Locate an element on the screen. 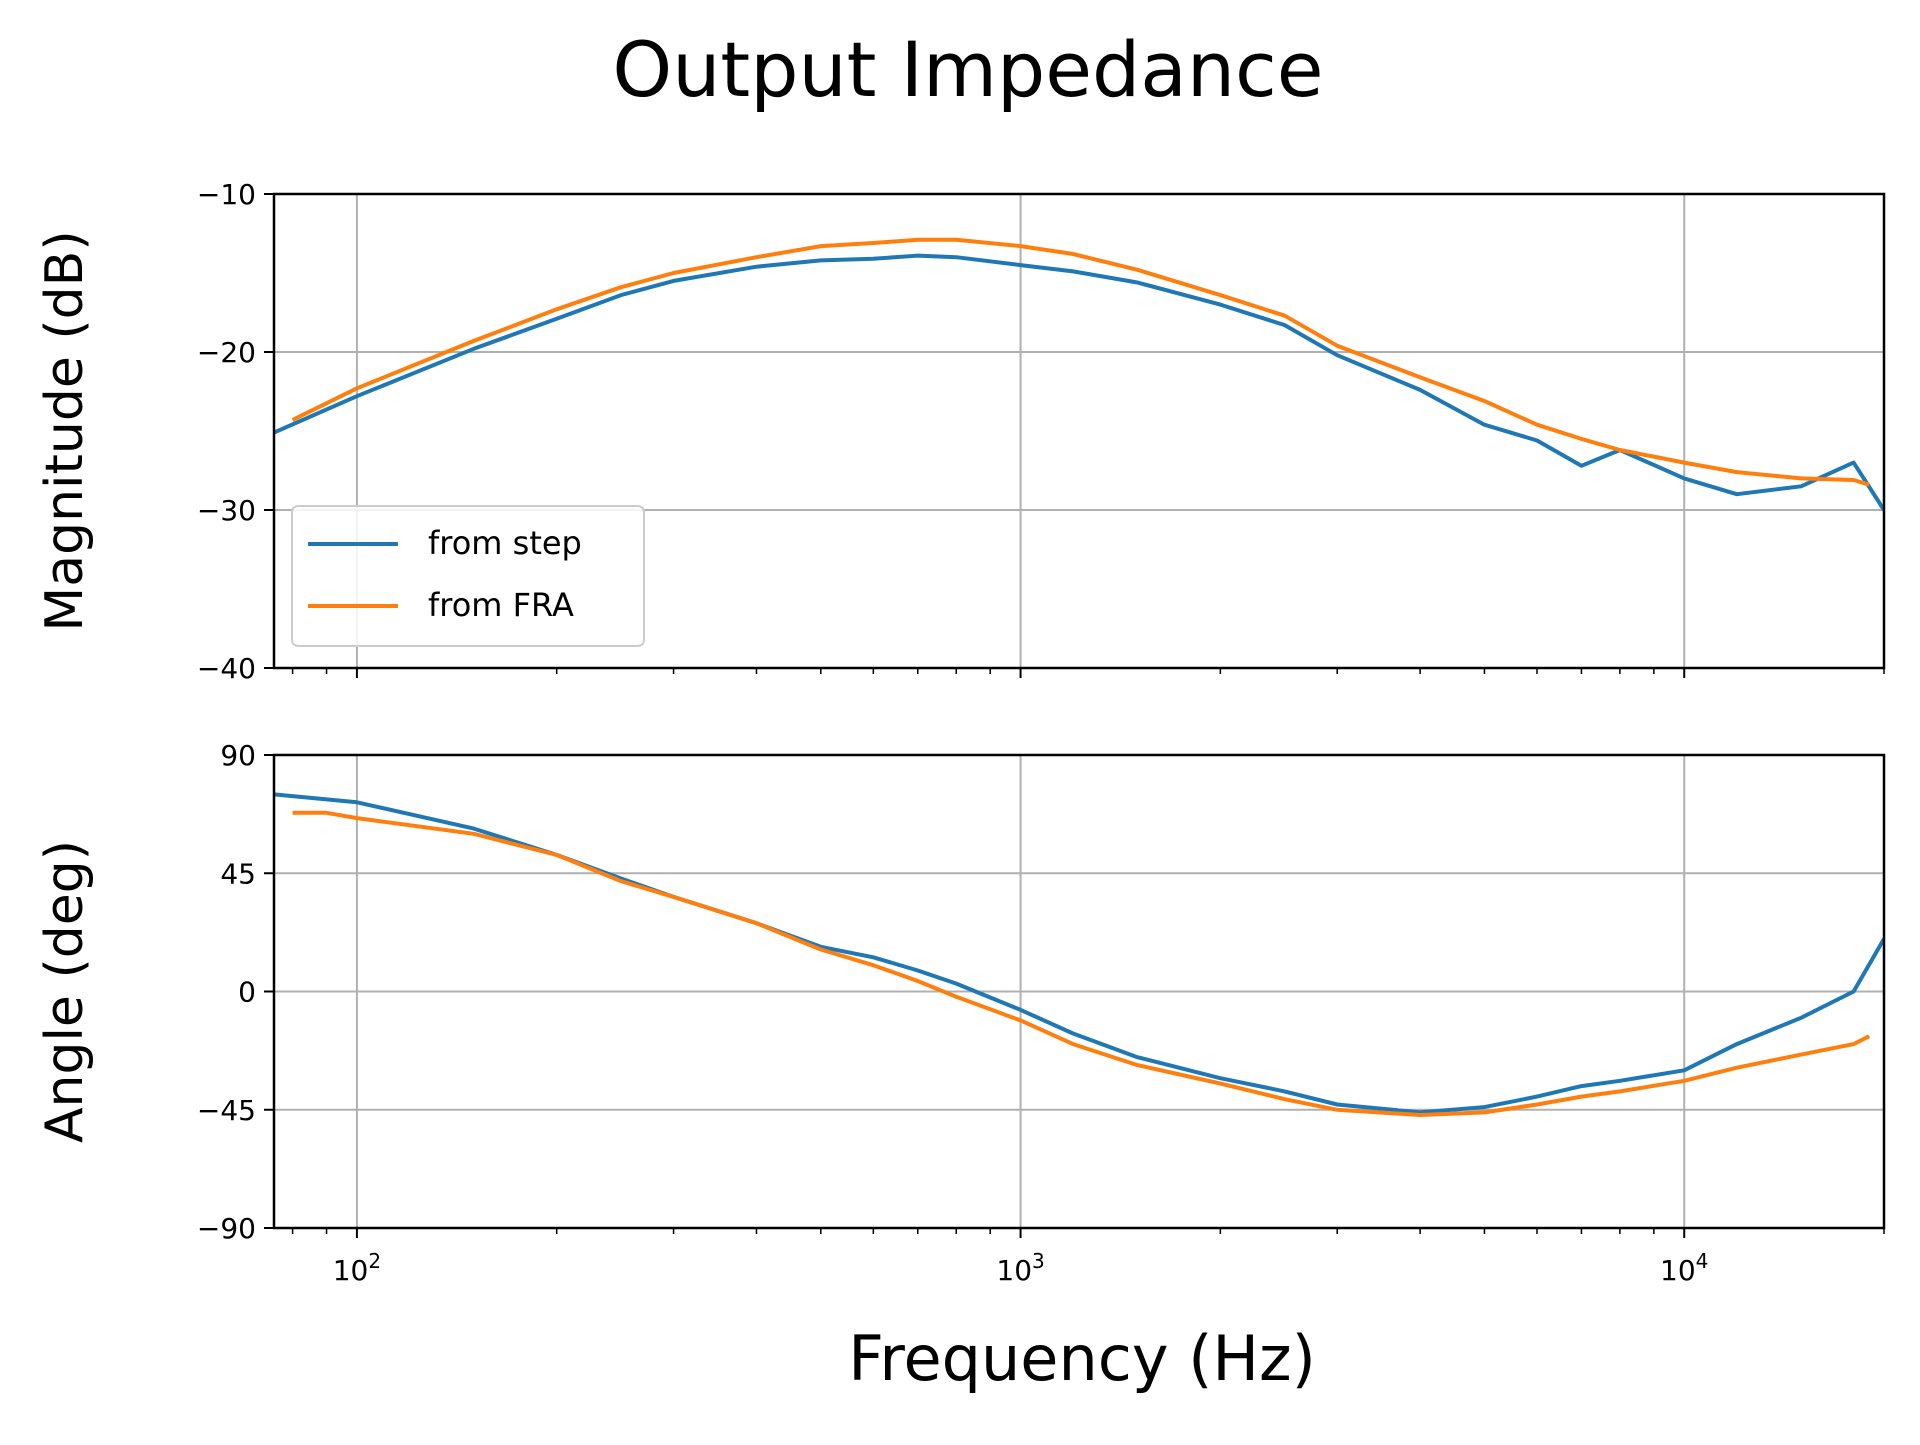 The image size is (1920, 1445). panel-1-y-tick-label: 90 is located at coordinates (238, 755).